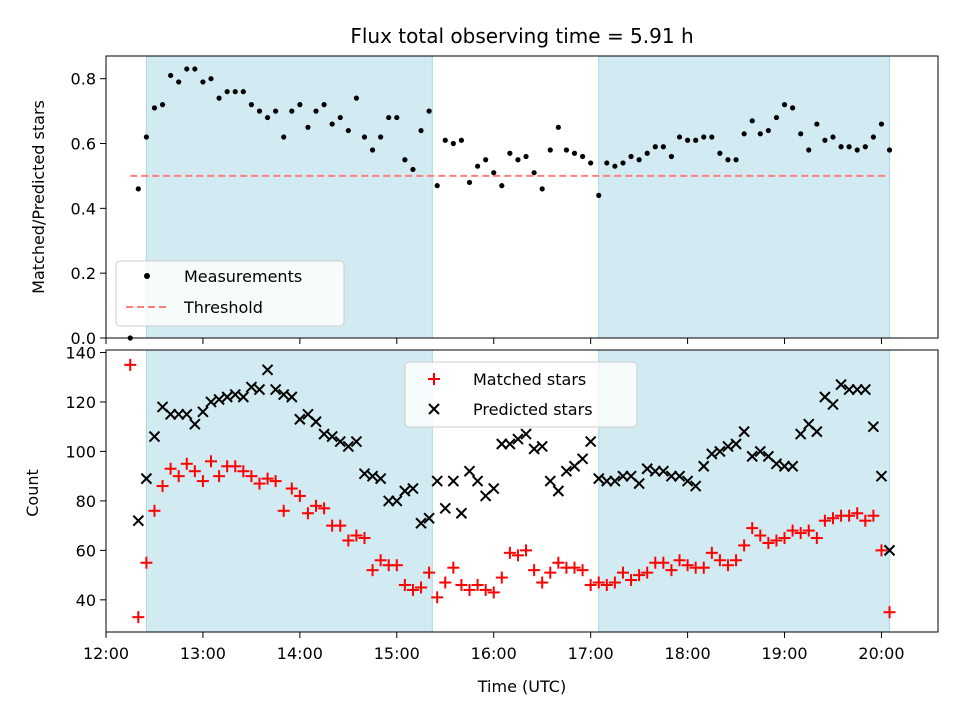  Describe the element at coordinates (521, 394) in the screenshot. I see `legend-box` at that location.